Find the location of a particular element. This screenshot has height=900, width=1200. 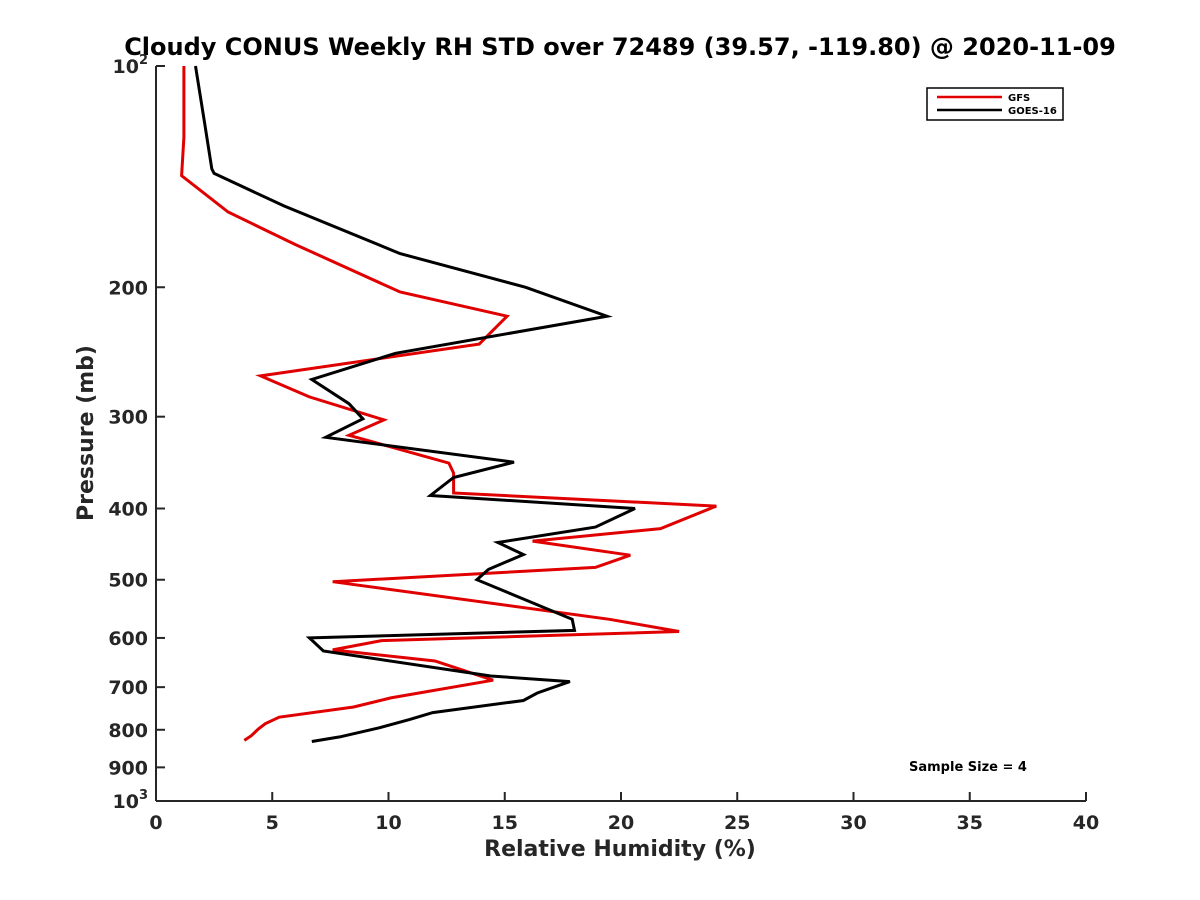

legend: GFS GOES-16 is located at coordinates (995, 104).